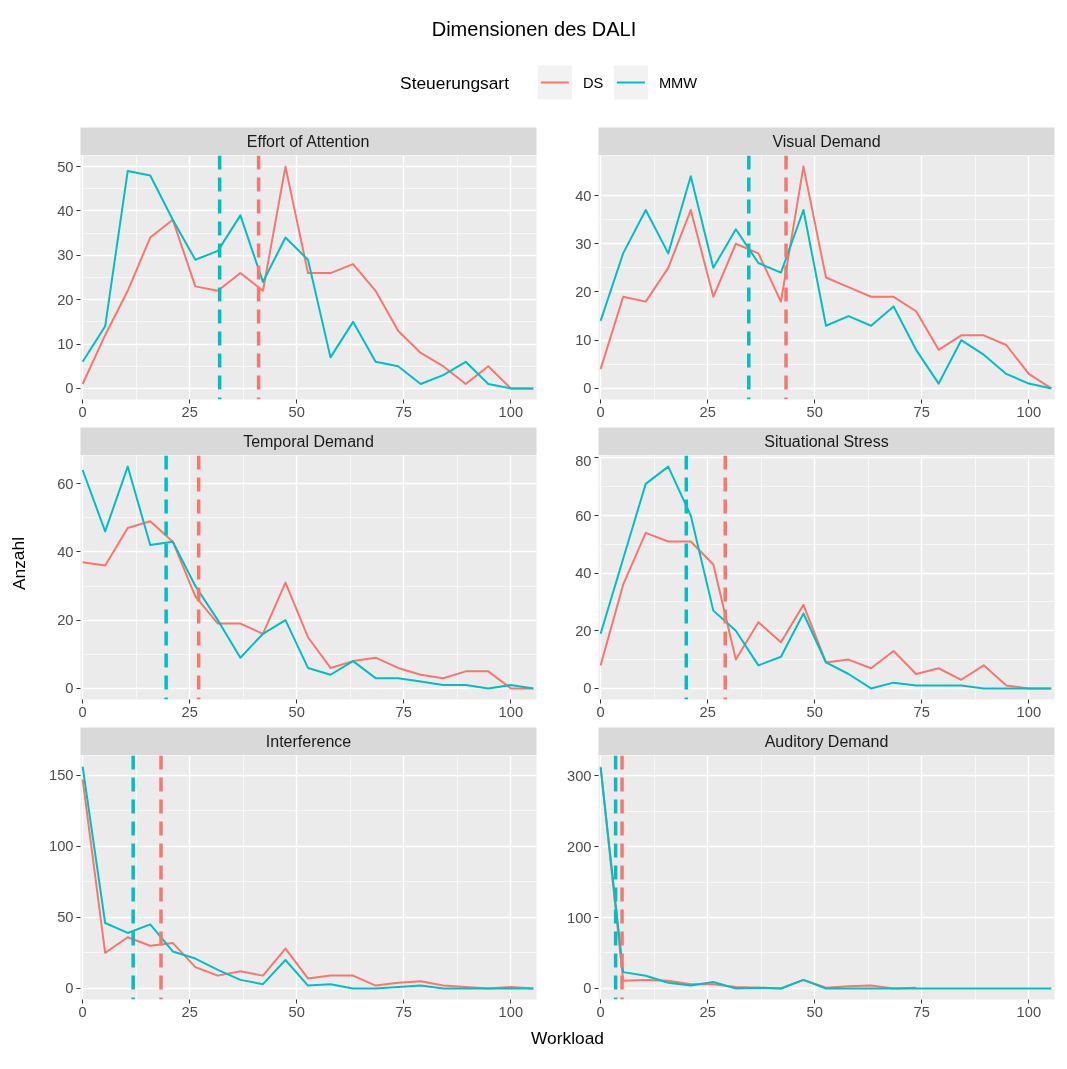  What do you see at coordinates (567, 1037) in the screenshot?
I see `x-axis-title: Workload` at bounding box center [567, 1037].